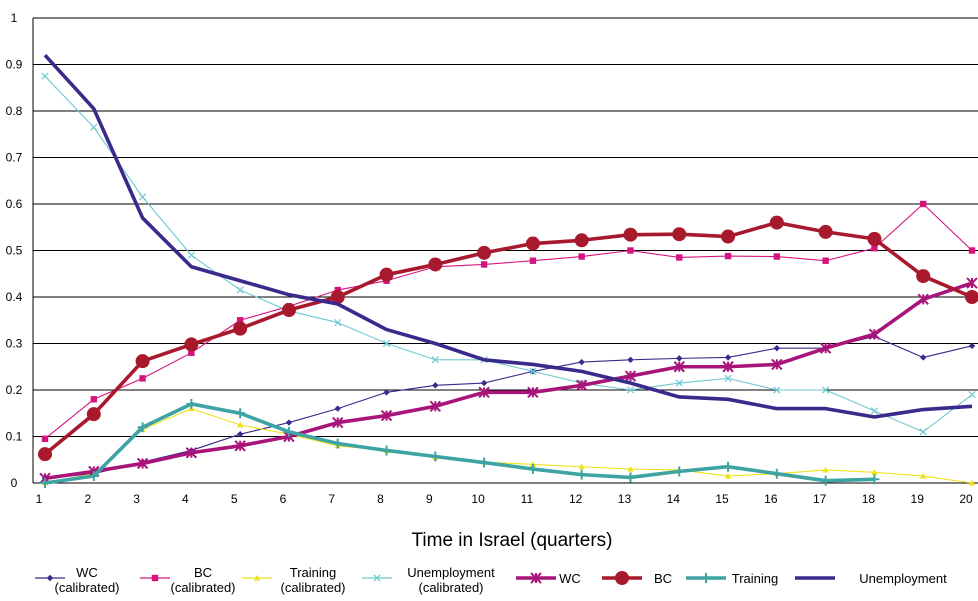 The image size is (978, 601). What do you see at coordinates (39, 499) in the screenshot?
I see `x-tick-label: 1` at bounding box center [39, 499].